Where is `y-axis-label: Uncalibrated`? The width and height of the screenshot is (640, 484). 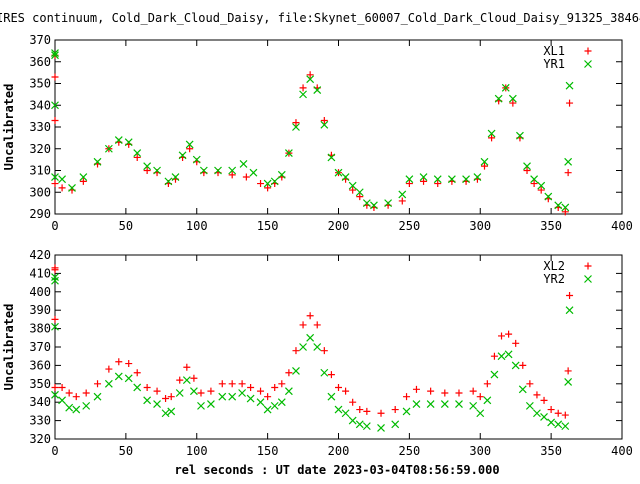 y-axis-label: Uncalibrated is located at coordinates (9, 127).